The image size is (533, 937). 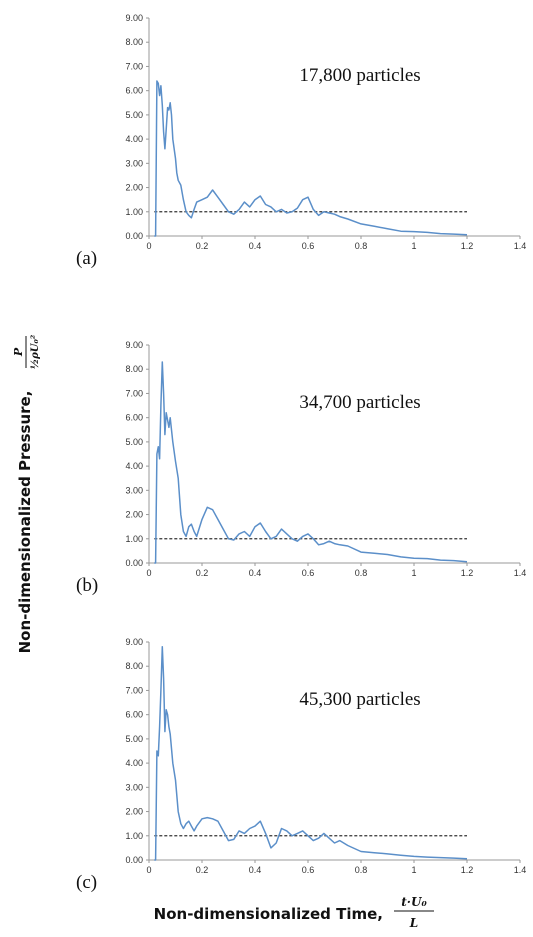 I want to click on x-axis-fraction-denominator: L, so click(x=413, y=923).